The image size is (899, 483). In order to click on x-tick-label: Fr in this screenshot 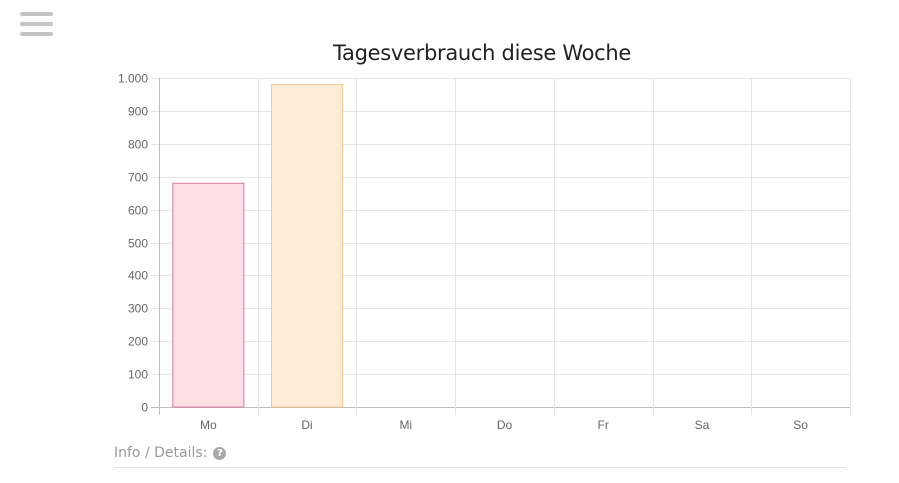, I will do `click(603, 425)`.